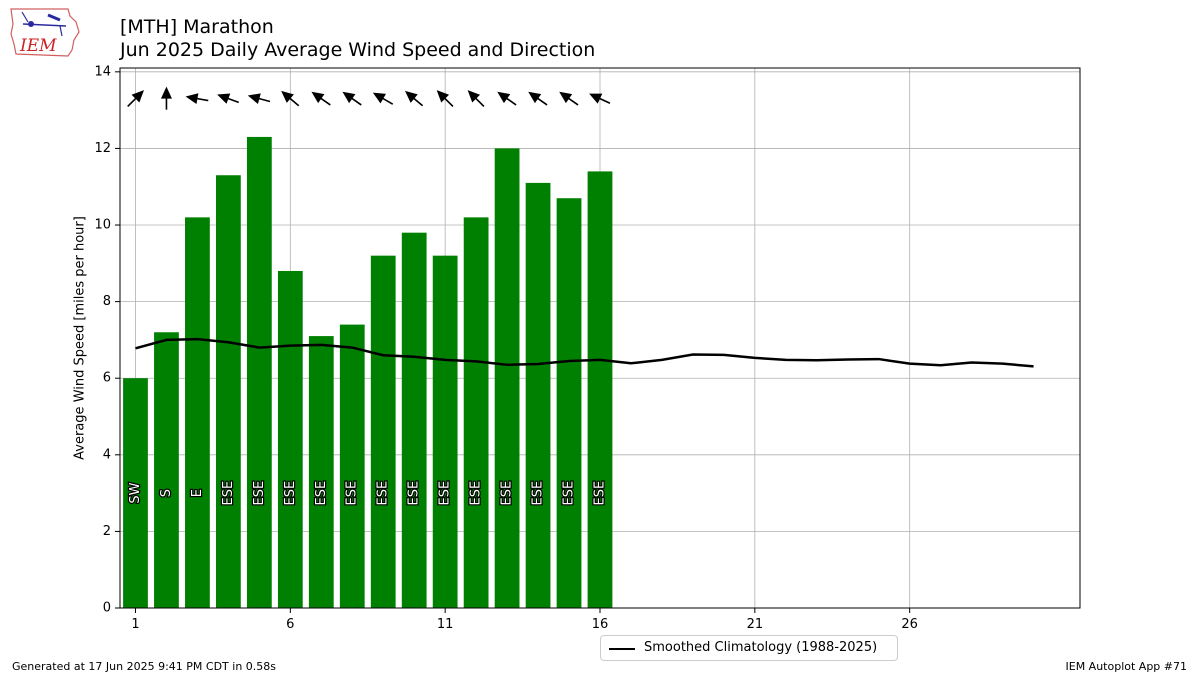 The image size is (1200, 675). What do you see at coordinates (600, 624) in the screenshot?
I see `x-tick-label: 16` at bounding box center [600, 624].